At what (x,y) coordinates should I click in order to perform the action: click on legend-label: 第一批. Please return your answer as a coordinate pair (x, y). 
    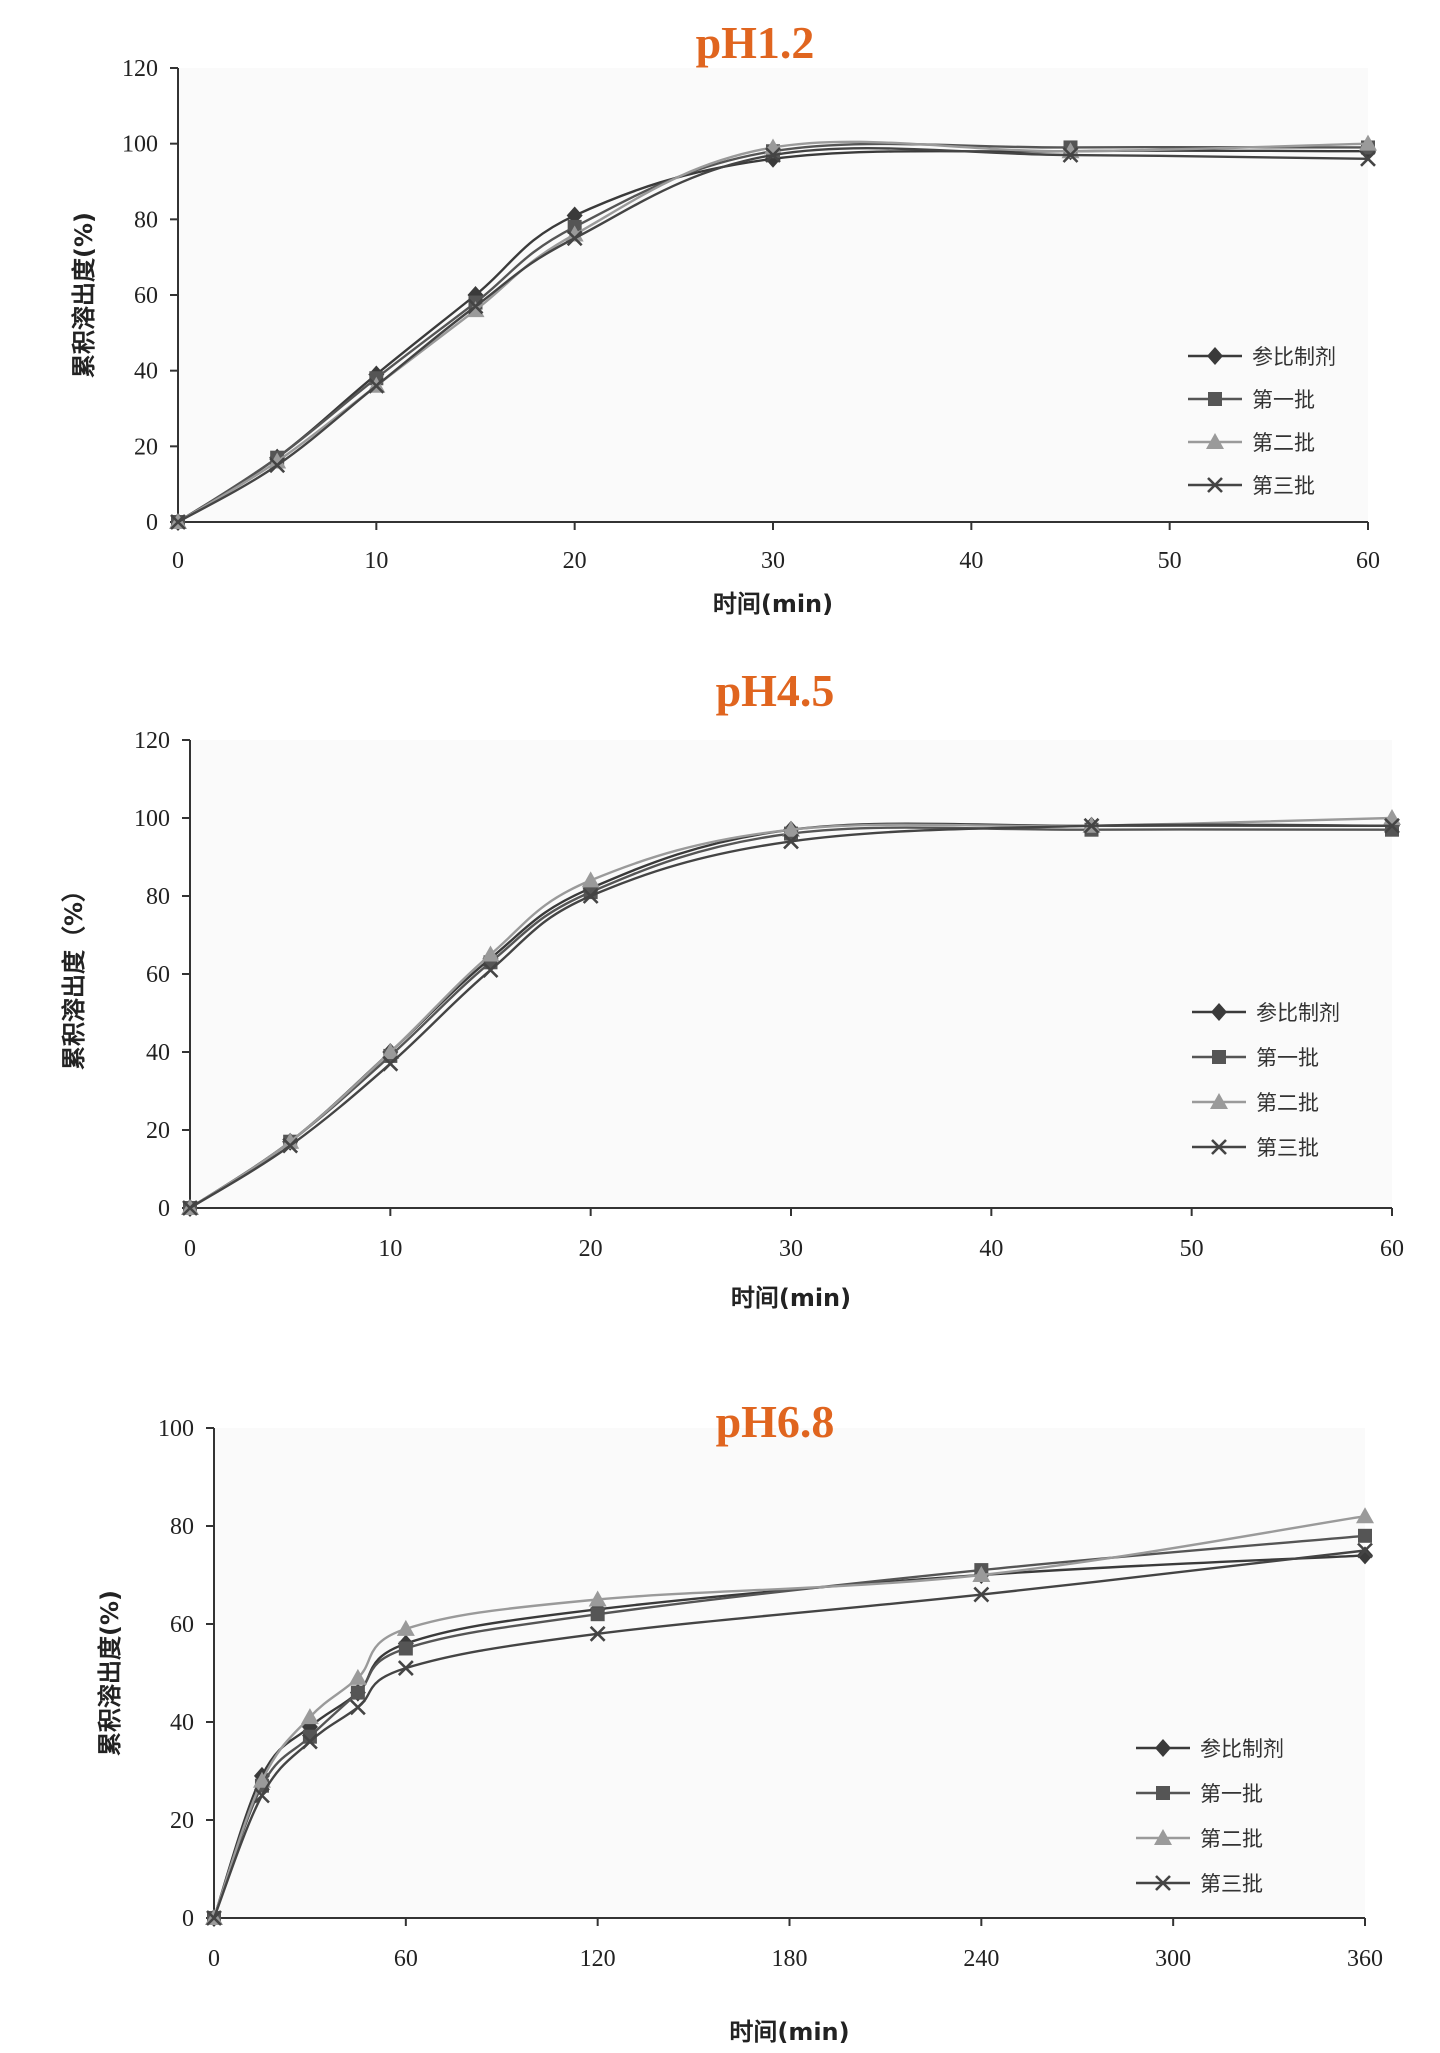
    Looking at the image, I should click on (1283, 400).